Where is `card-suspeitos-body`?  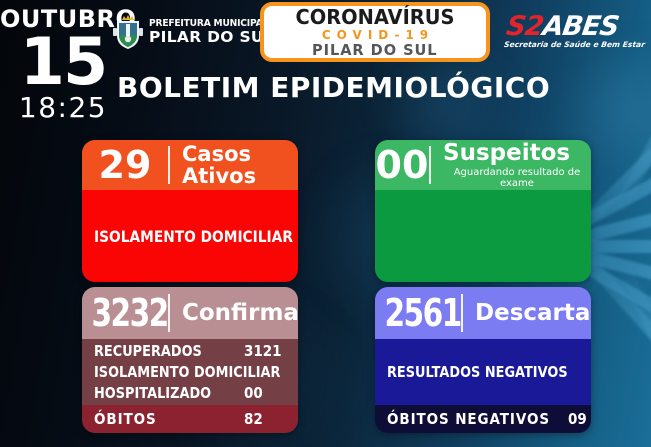
card-suspeitos-body is located at coordinates (483, 236).